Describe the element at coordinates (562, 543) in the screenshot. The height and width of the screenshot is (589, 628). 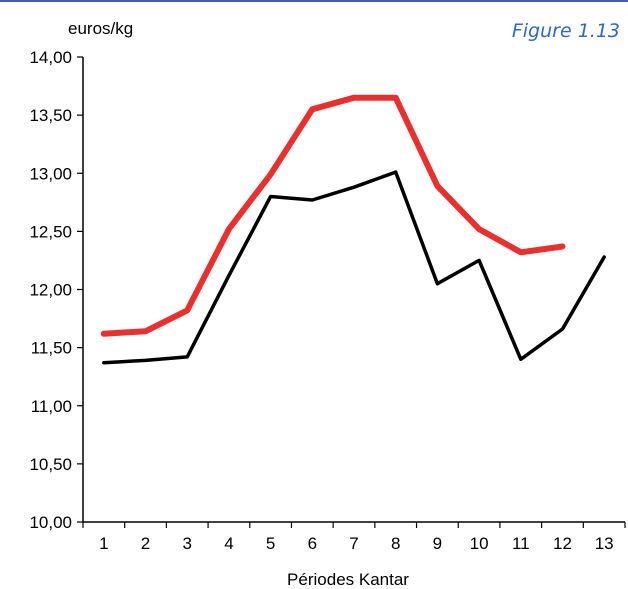
I see `x-tick-label: 12` at that location.